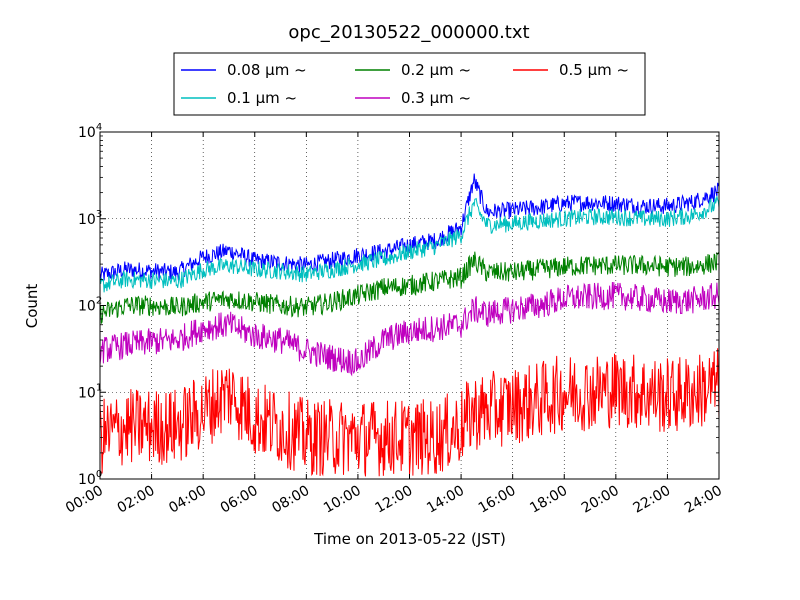 This screenshot has width=800, height=600. I want to click on y-tick-label: 10², so click(90, 305).